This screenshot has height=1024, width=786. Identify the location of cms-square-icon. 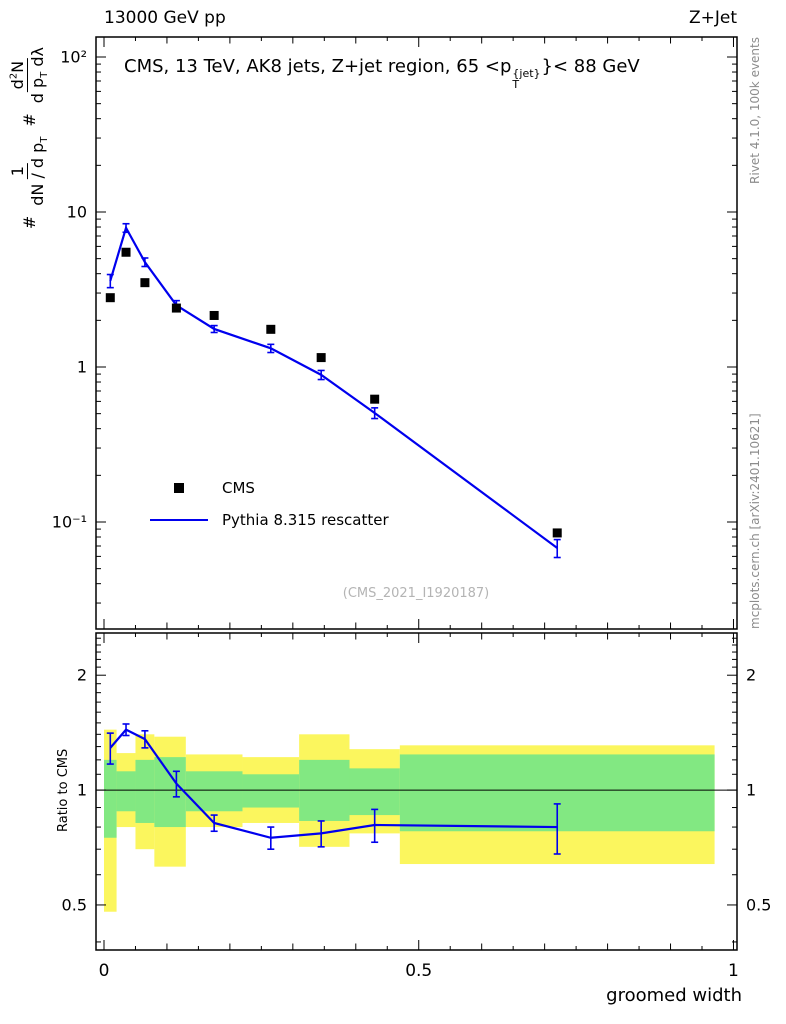
(179, 488).